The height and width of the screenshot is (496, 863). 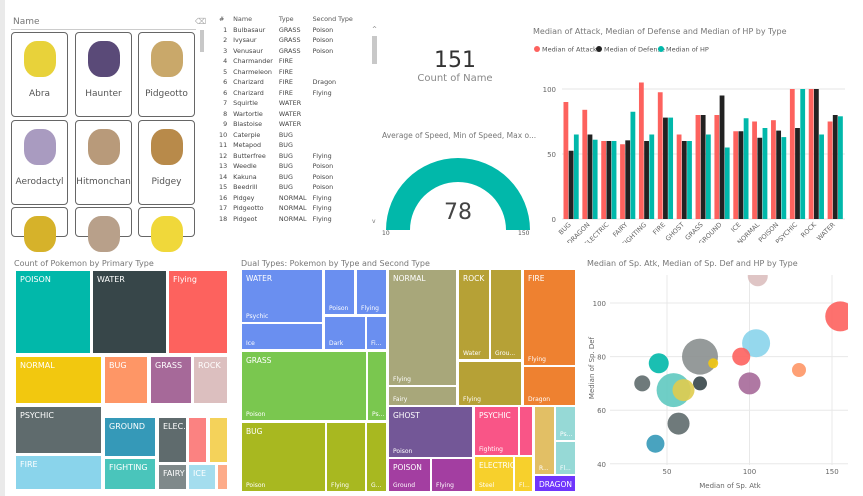 I want to click on treemap-cell: ROCK, so click(x=210, y=380).